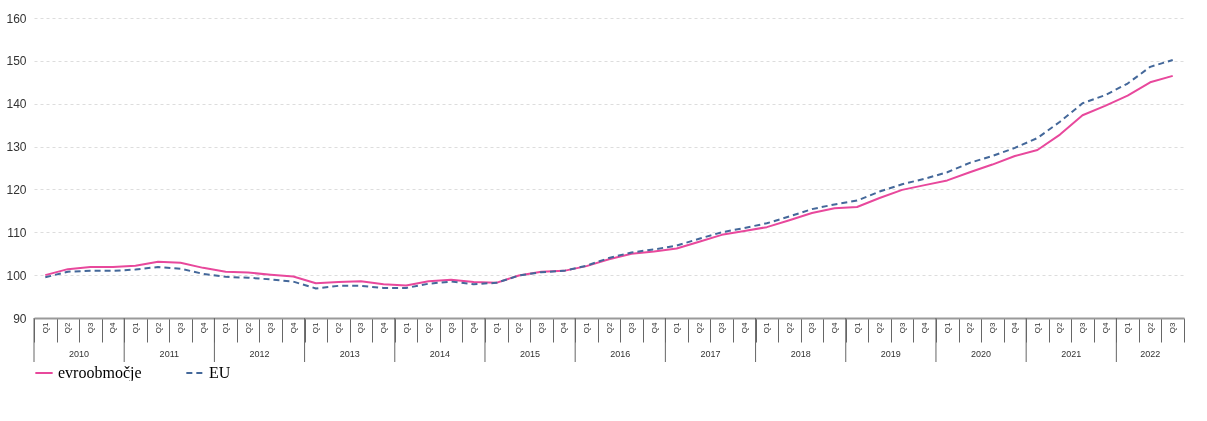 The width and height of the screenshot is (1207, 421). What do you see at coordinates (16, 61) in the screenshot?
I see `y-tick-label: 150` at bounding box center [16, 61].